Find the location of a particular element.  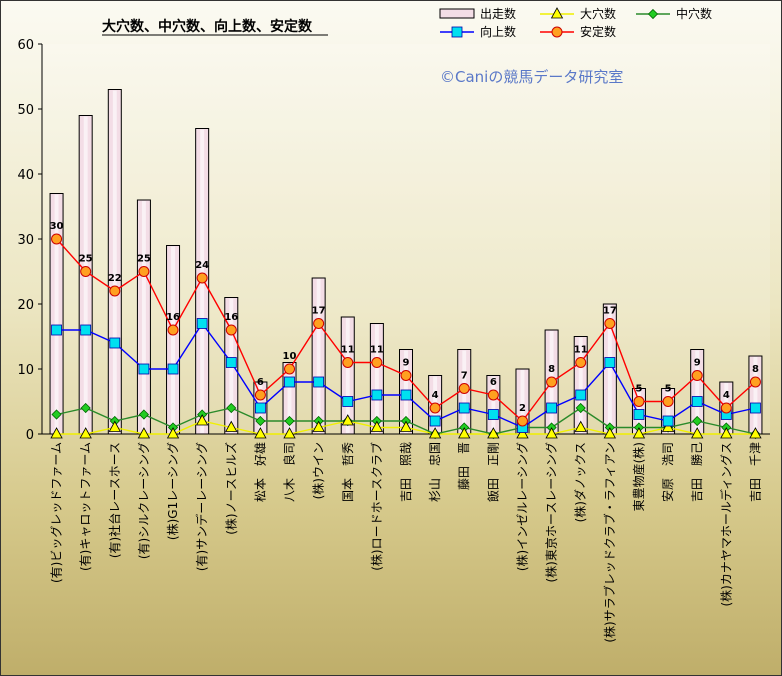

category-label: (有)シルクレーシング is located at coordinates (144, 500).